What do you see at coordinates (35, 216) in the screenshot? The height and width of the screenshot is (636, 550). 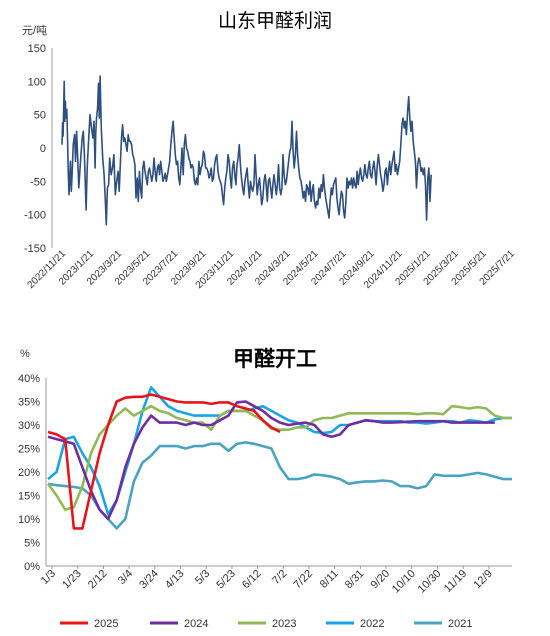 I see `profit-y-tick-label: -100` at bounding box center [35, 216].